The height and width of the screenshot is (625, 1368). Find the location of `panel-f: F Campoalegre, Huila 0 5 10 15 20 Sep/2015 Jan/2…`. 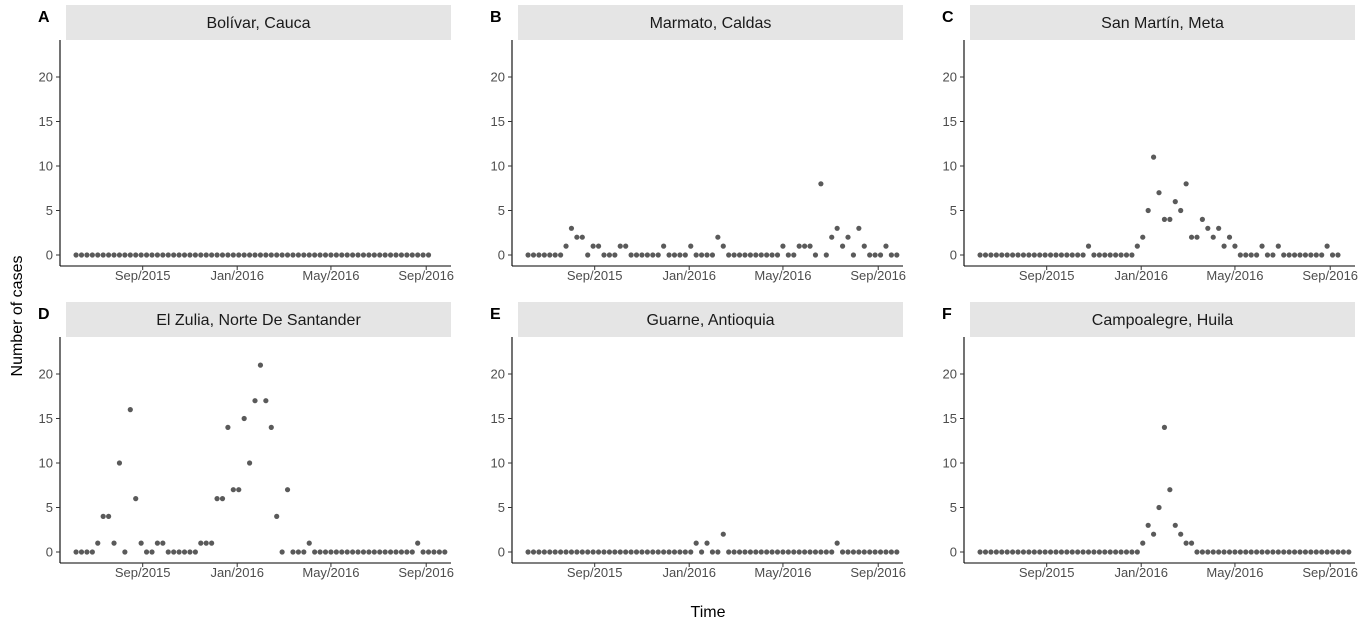

panel-f: F Campoalegre, Huila 0 5 10 15 20 Sep/2015 Jan/2… is located at coordinates (1150, 441).